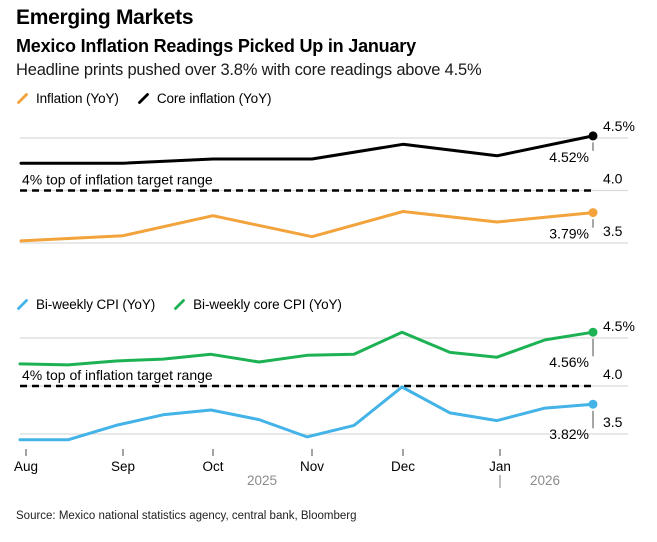 The width and height of the screenshot is (657, 542). I want to click on section-kicker: Emerging Markets, so click(105, 17).